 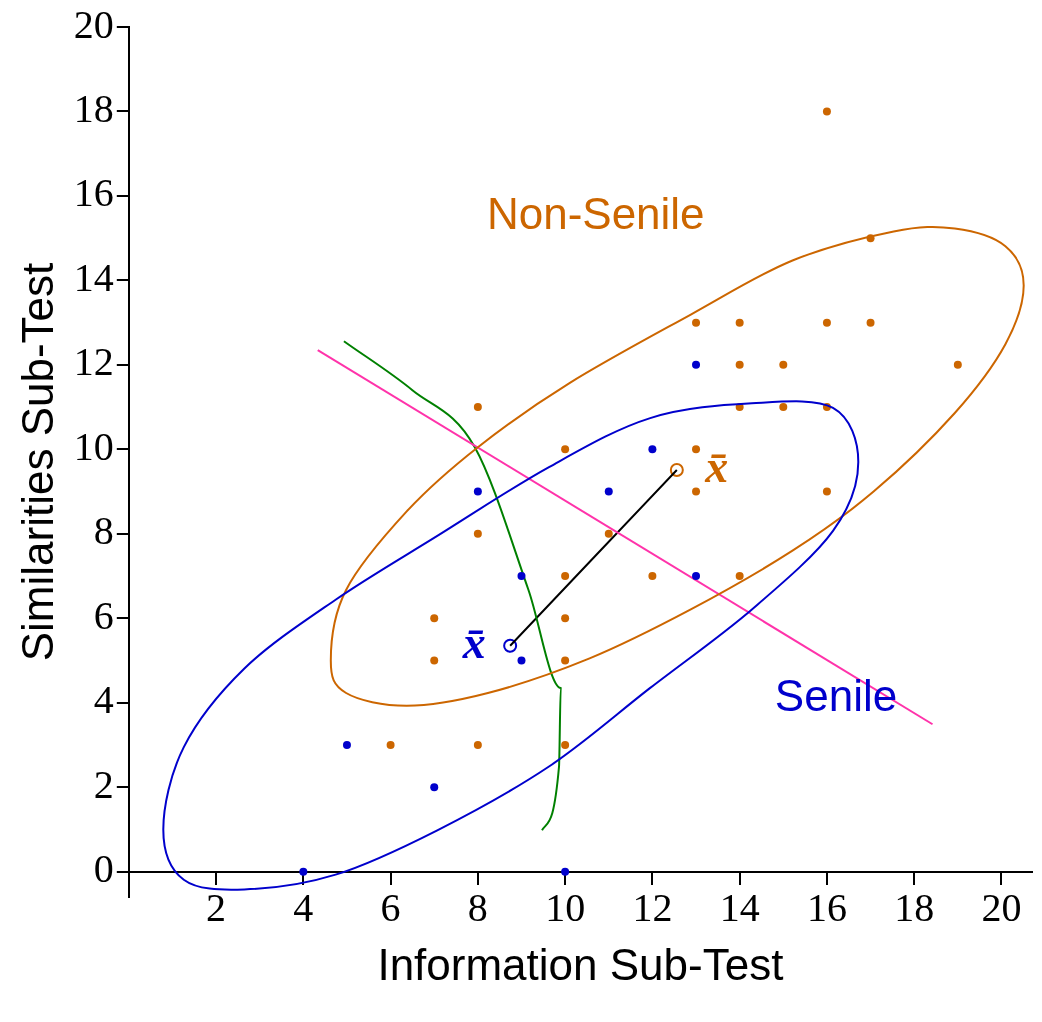 I want to click on y-tick-label: 0, so click(x=103, y=869).